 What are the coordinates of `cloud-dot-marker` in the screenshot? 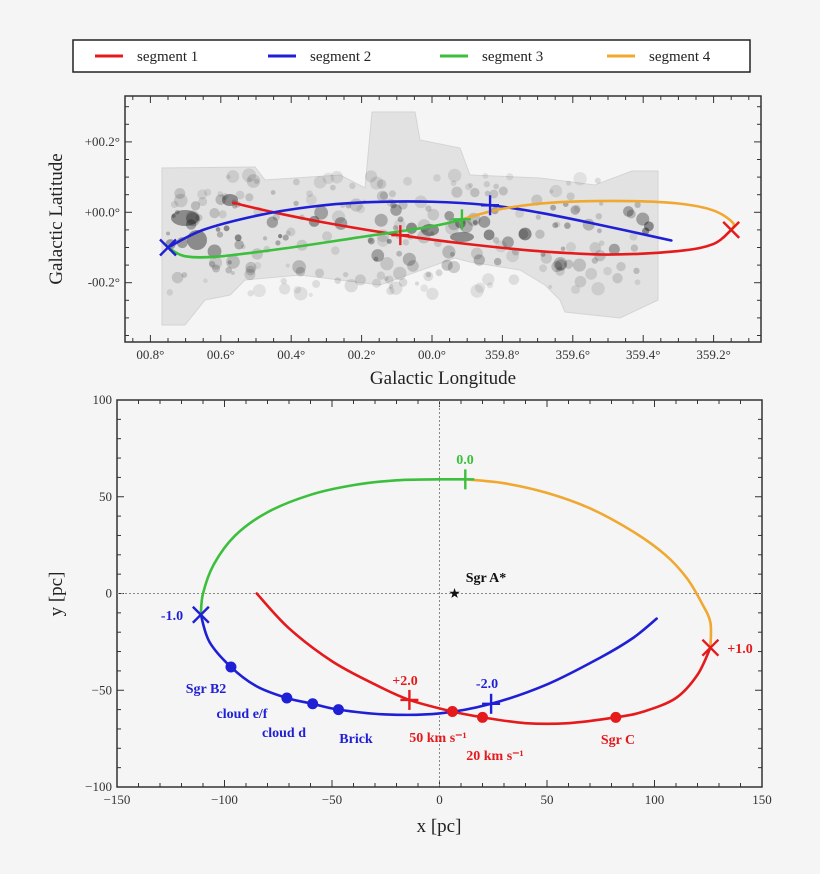 It's located at (482, 717).